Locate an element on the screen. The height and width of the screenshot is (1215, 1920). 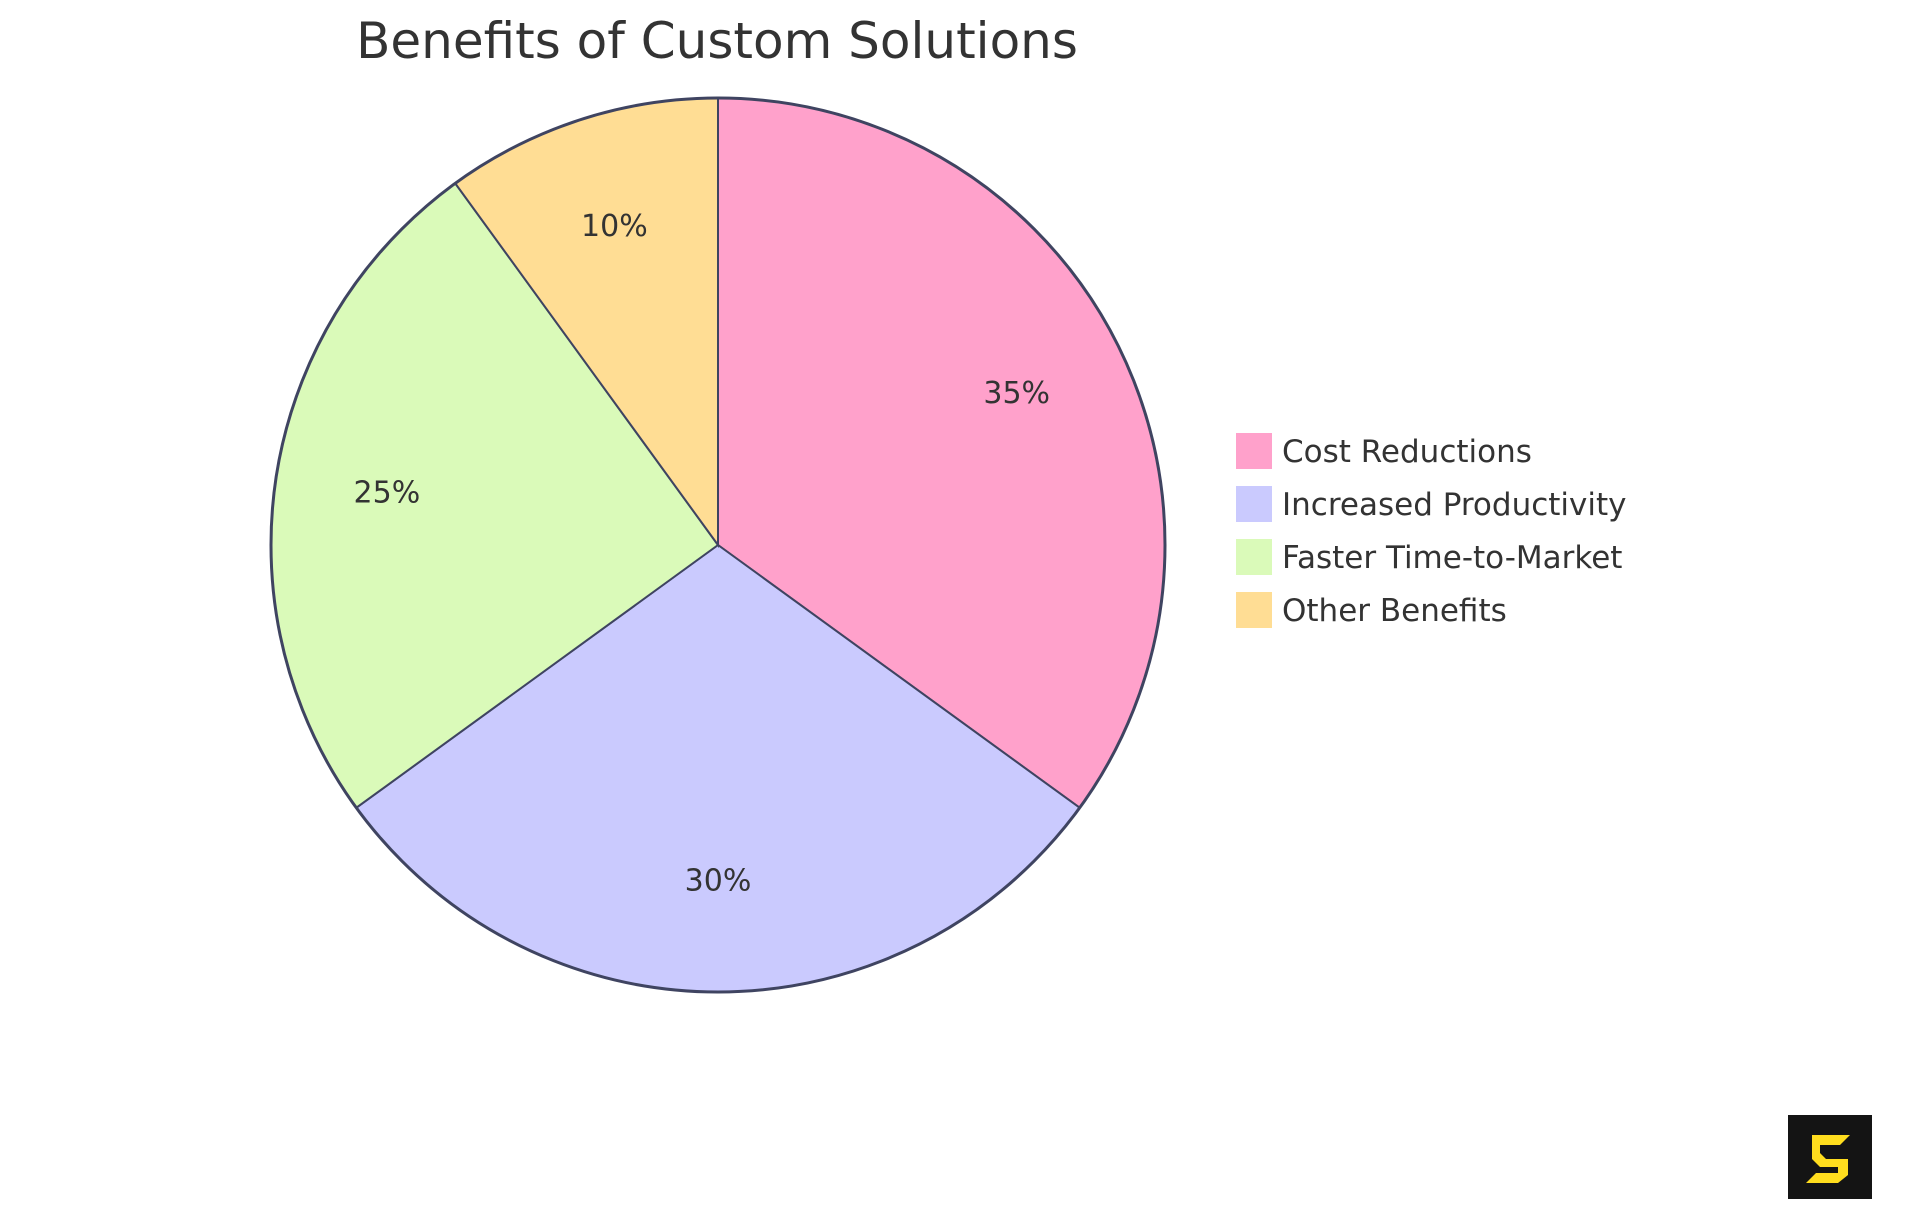
legend-label: Faster Time-to-Market is located at coordinates (1452, 558).